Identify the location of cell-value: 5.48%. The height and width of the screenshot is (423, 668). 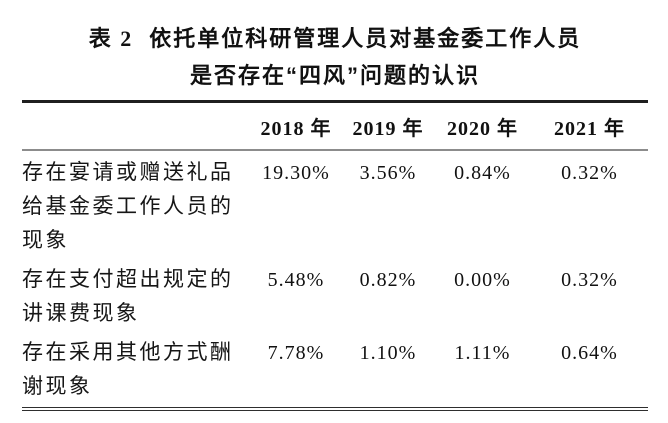
(296, 280).